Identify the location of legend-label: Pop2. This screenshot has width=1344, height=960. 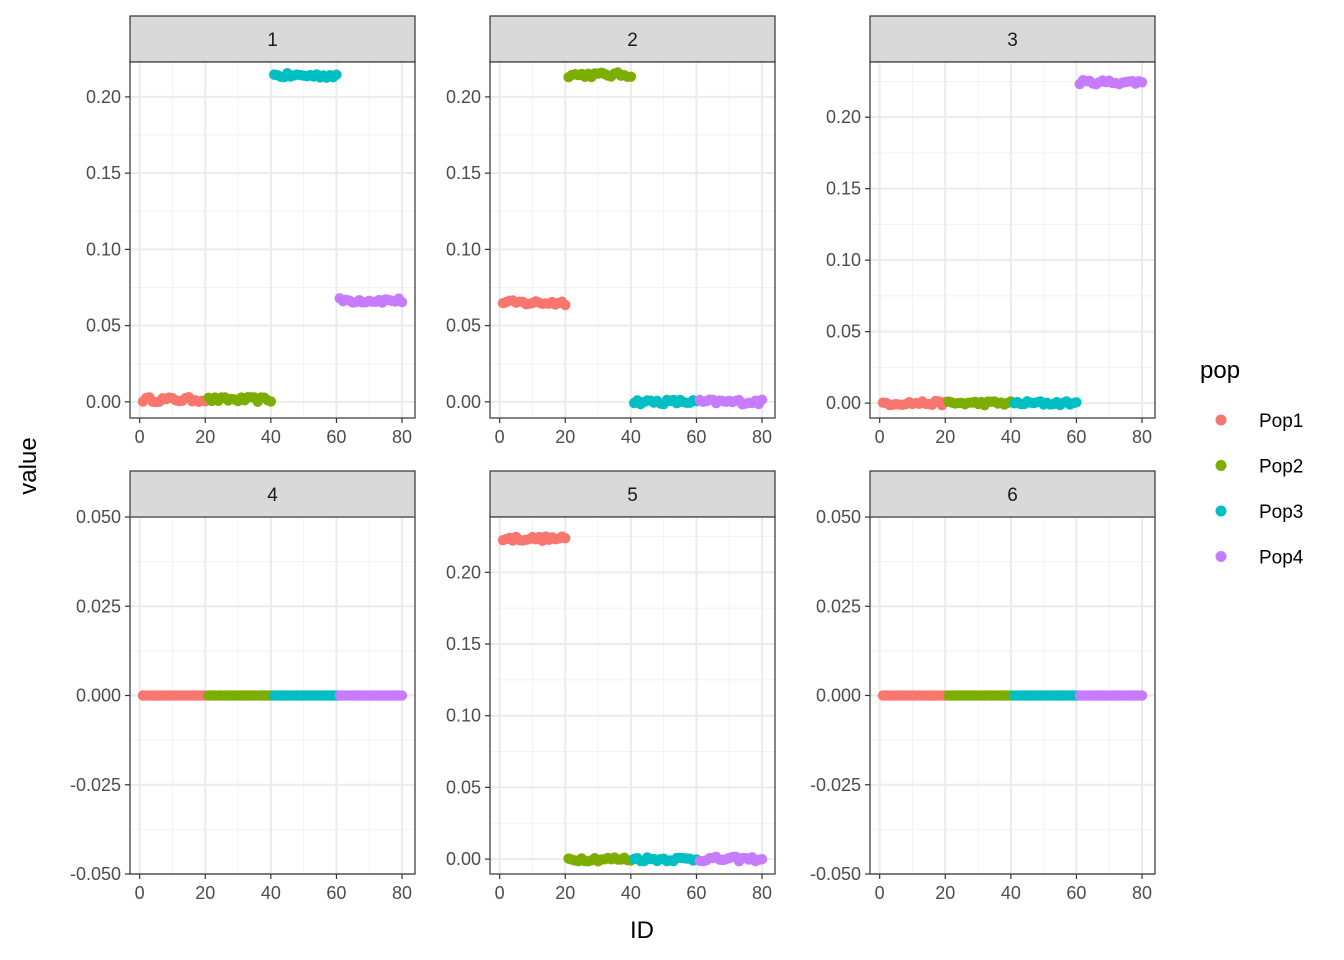
(1281, 467).